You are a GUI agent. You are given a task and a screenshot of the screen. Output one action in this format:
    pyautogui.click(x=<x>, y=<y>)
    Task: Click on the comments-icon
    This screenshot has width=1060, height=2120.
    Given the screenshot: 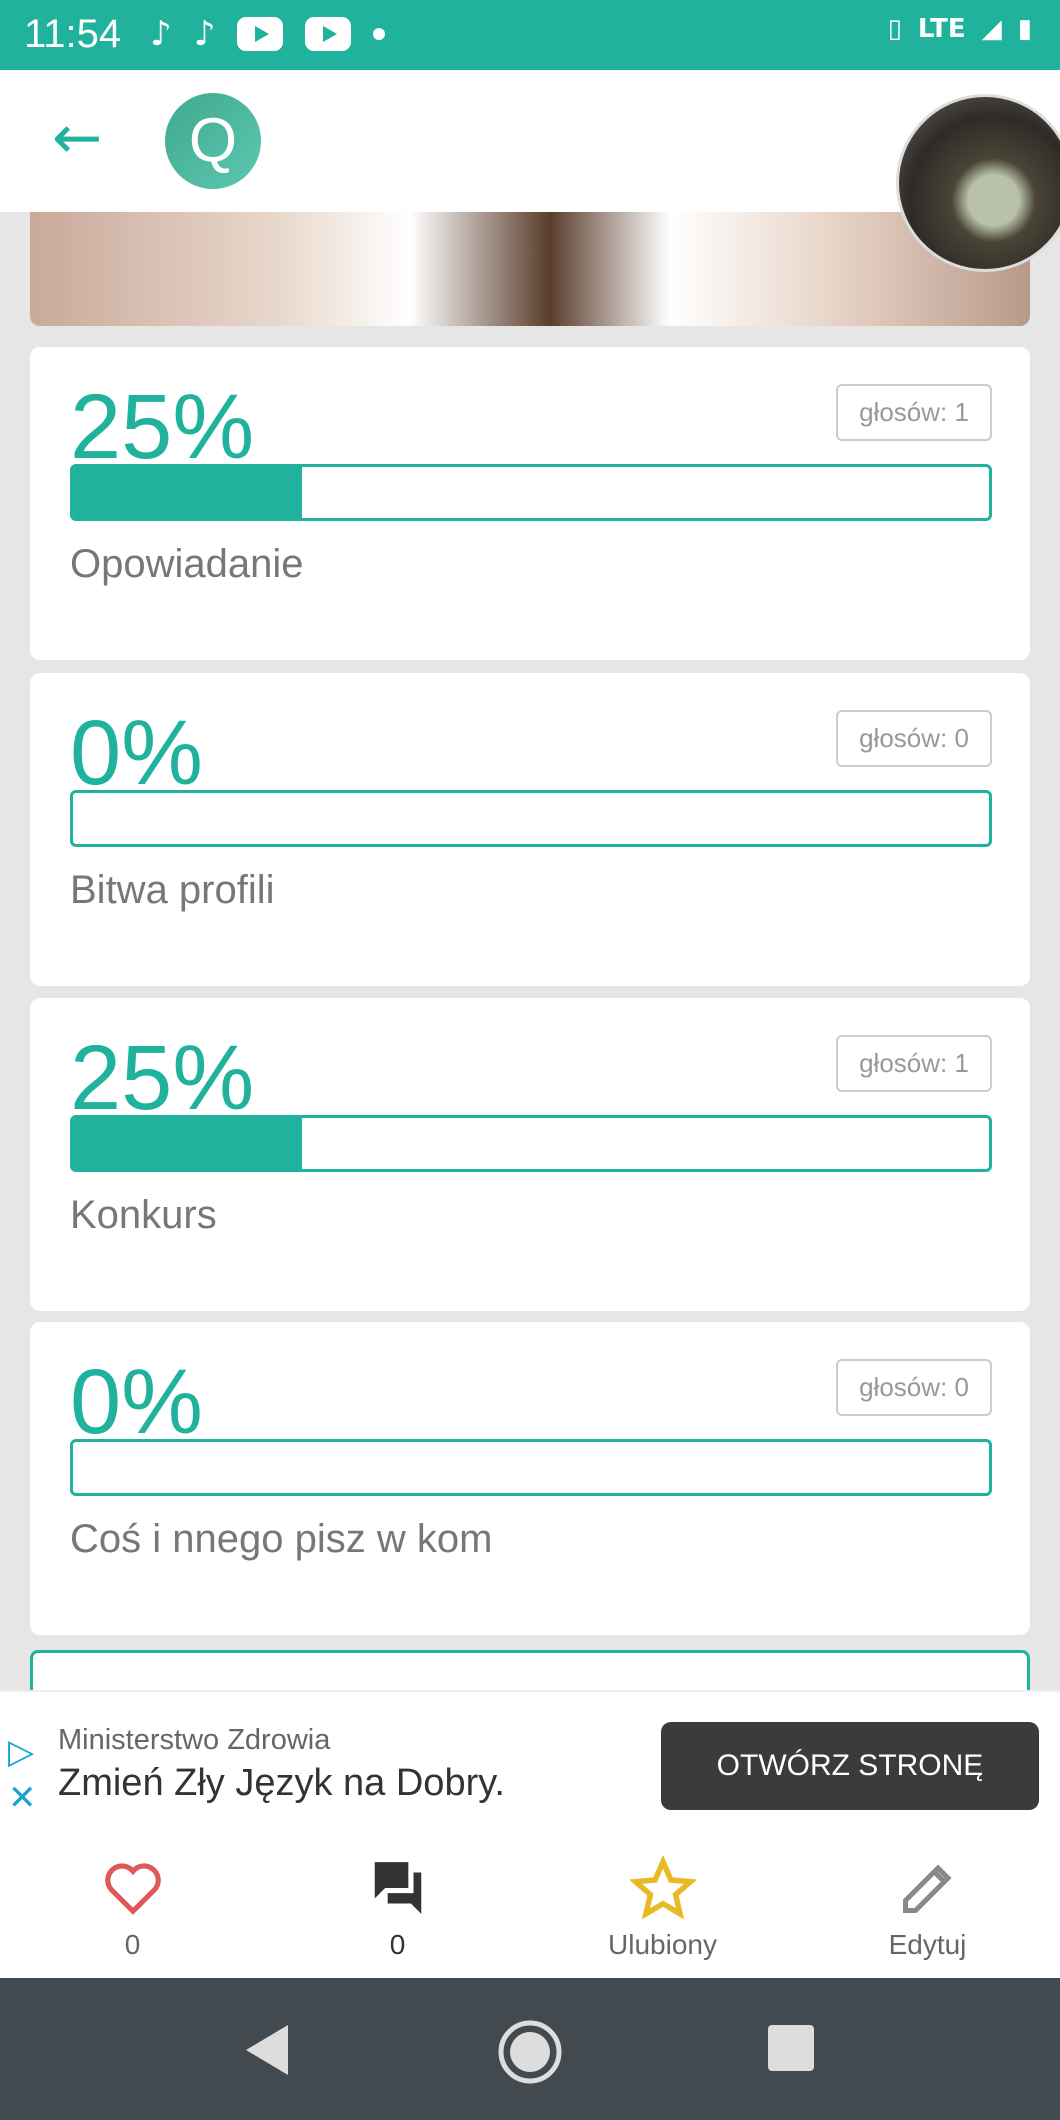 What is the action you would take?
    pyautogui.click(x=397, y=1888)
    